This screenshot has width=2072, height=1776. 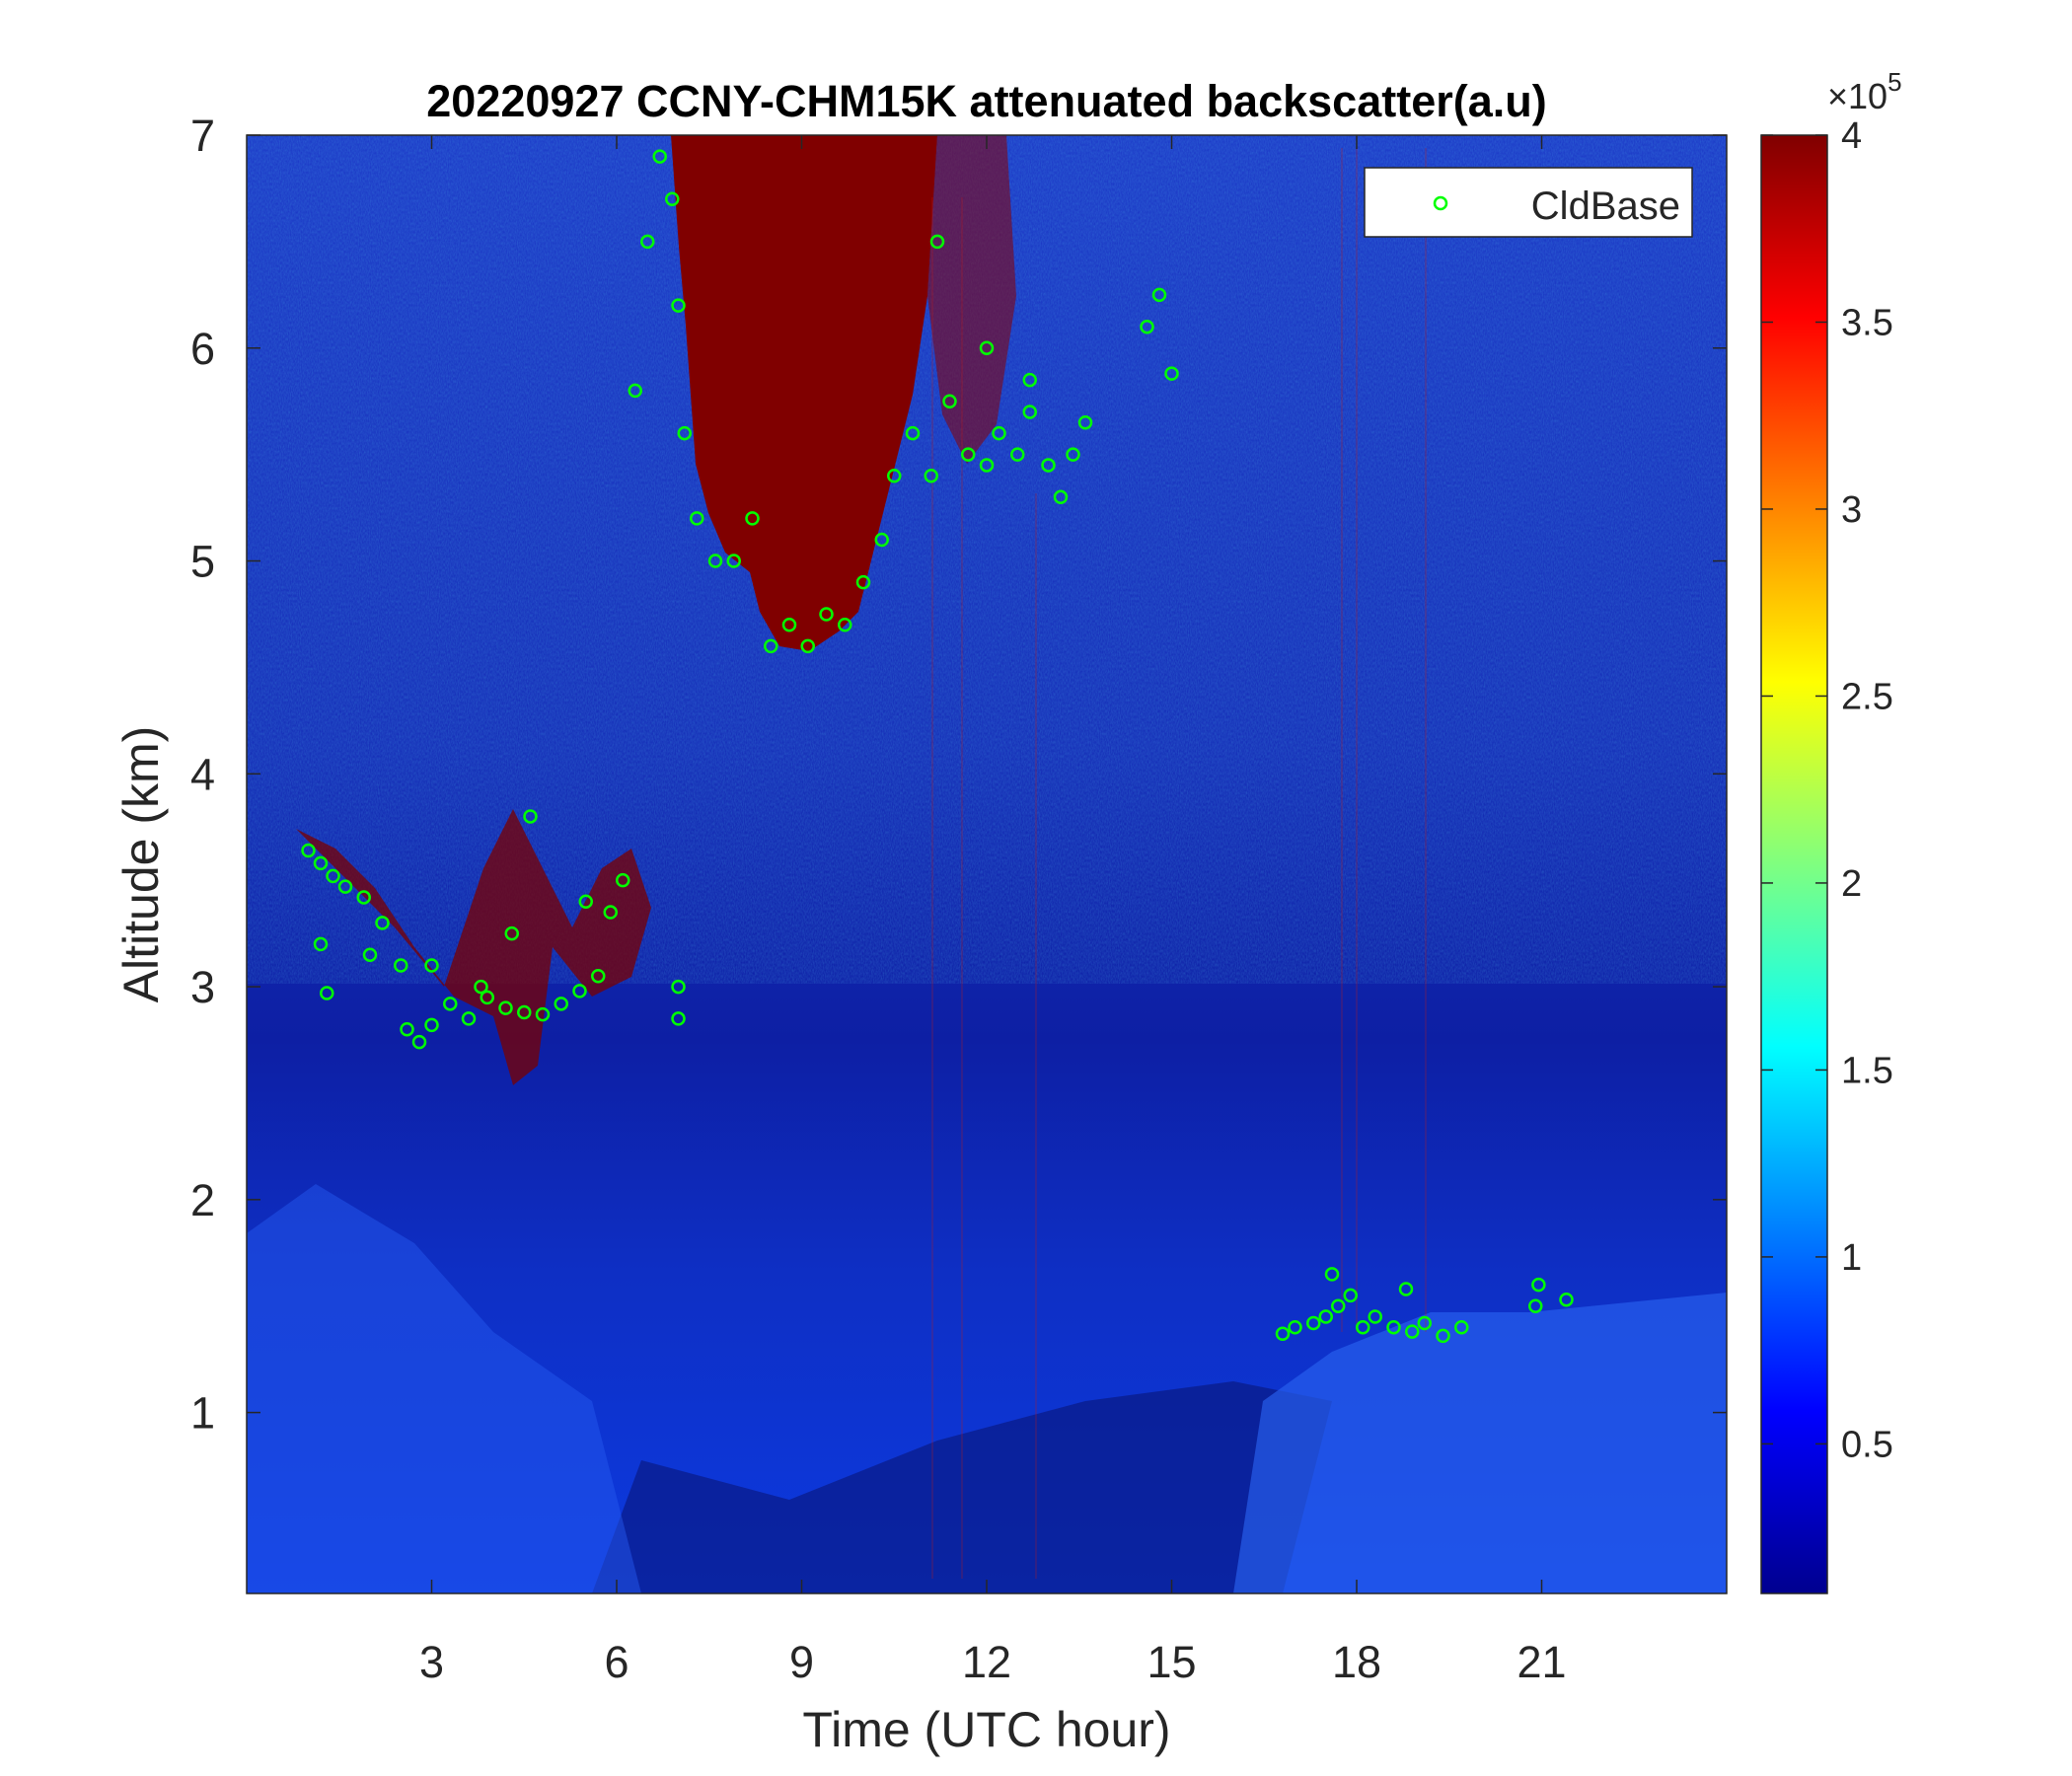 What do you see at coordinates (141, 865) in the screenshot?
I see `y-axis-label: Altitude (km)` at bounding box center [141, 865].